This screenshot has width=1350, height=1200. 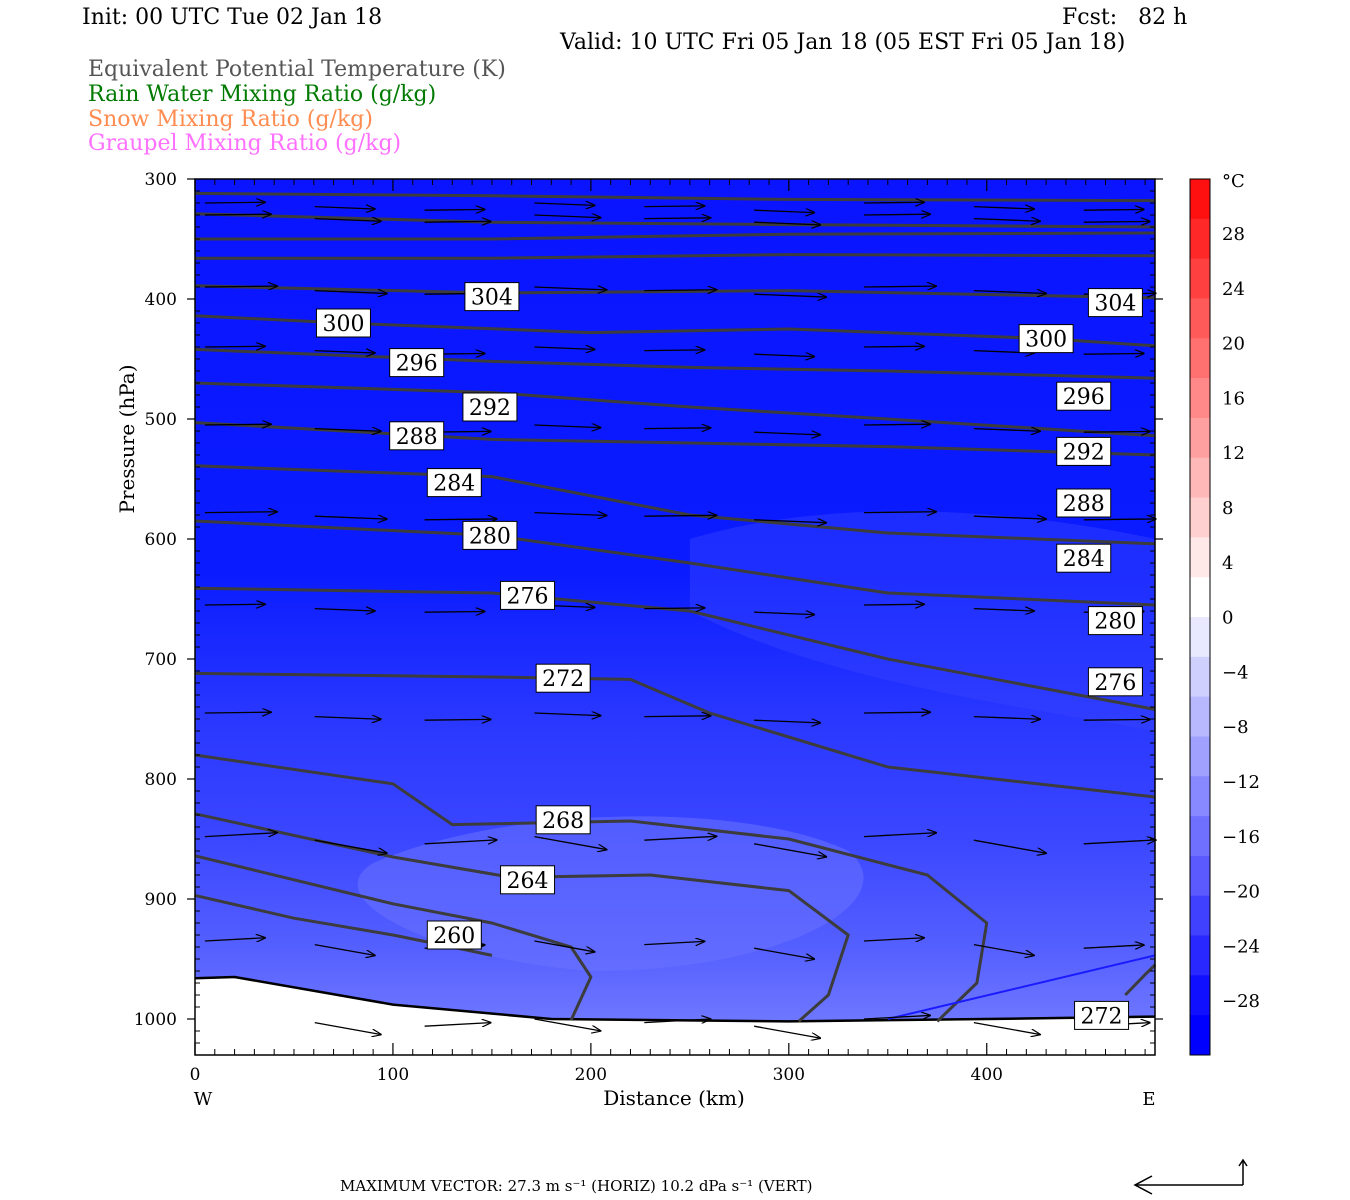 I want to click on colorbar-tick-label: 8, so click(x=1227, y=508).